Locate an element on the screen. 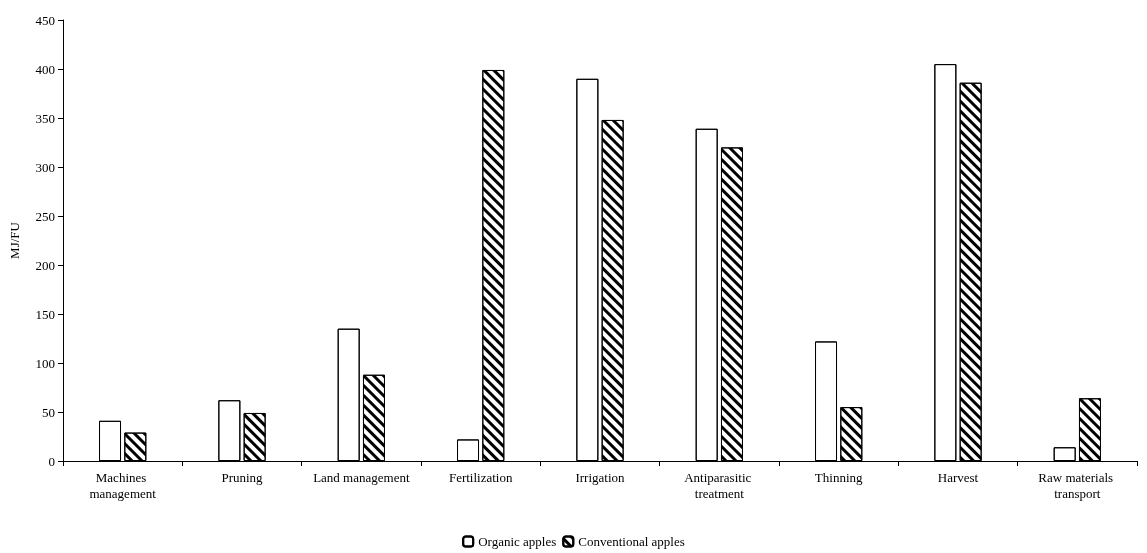 The image size is (1147, 553). y-tick-label: 200 is located at coordinates (45, 265).